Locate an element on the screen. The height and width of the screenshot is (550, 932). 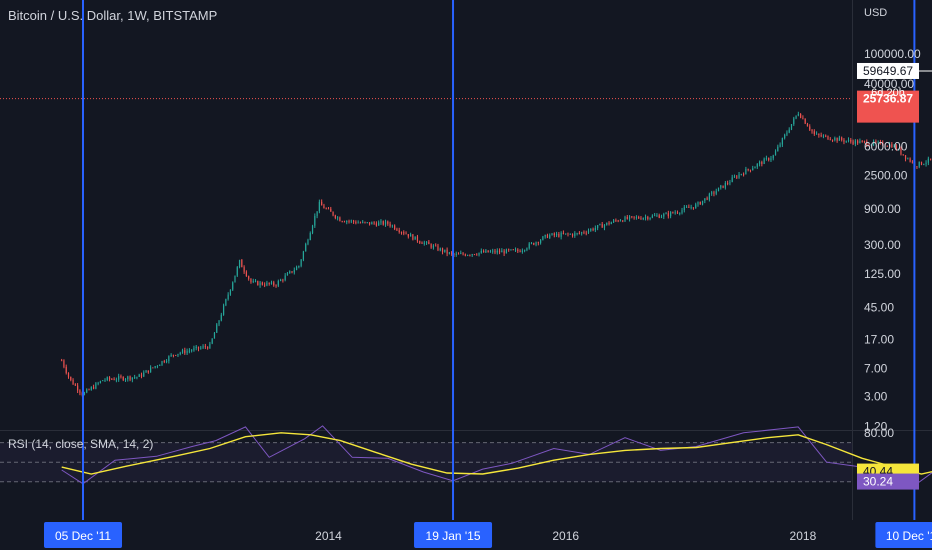
date-badge is located at coordinates (83, 535).